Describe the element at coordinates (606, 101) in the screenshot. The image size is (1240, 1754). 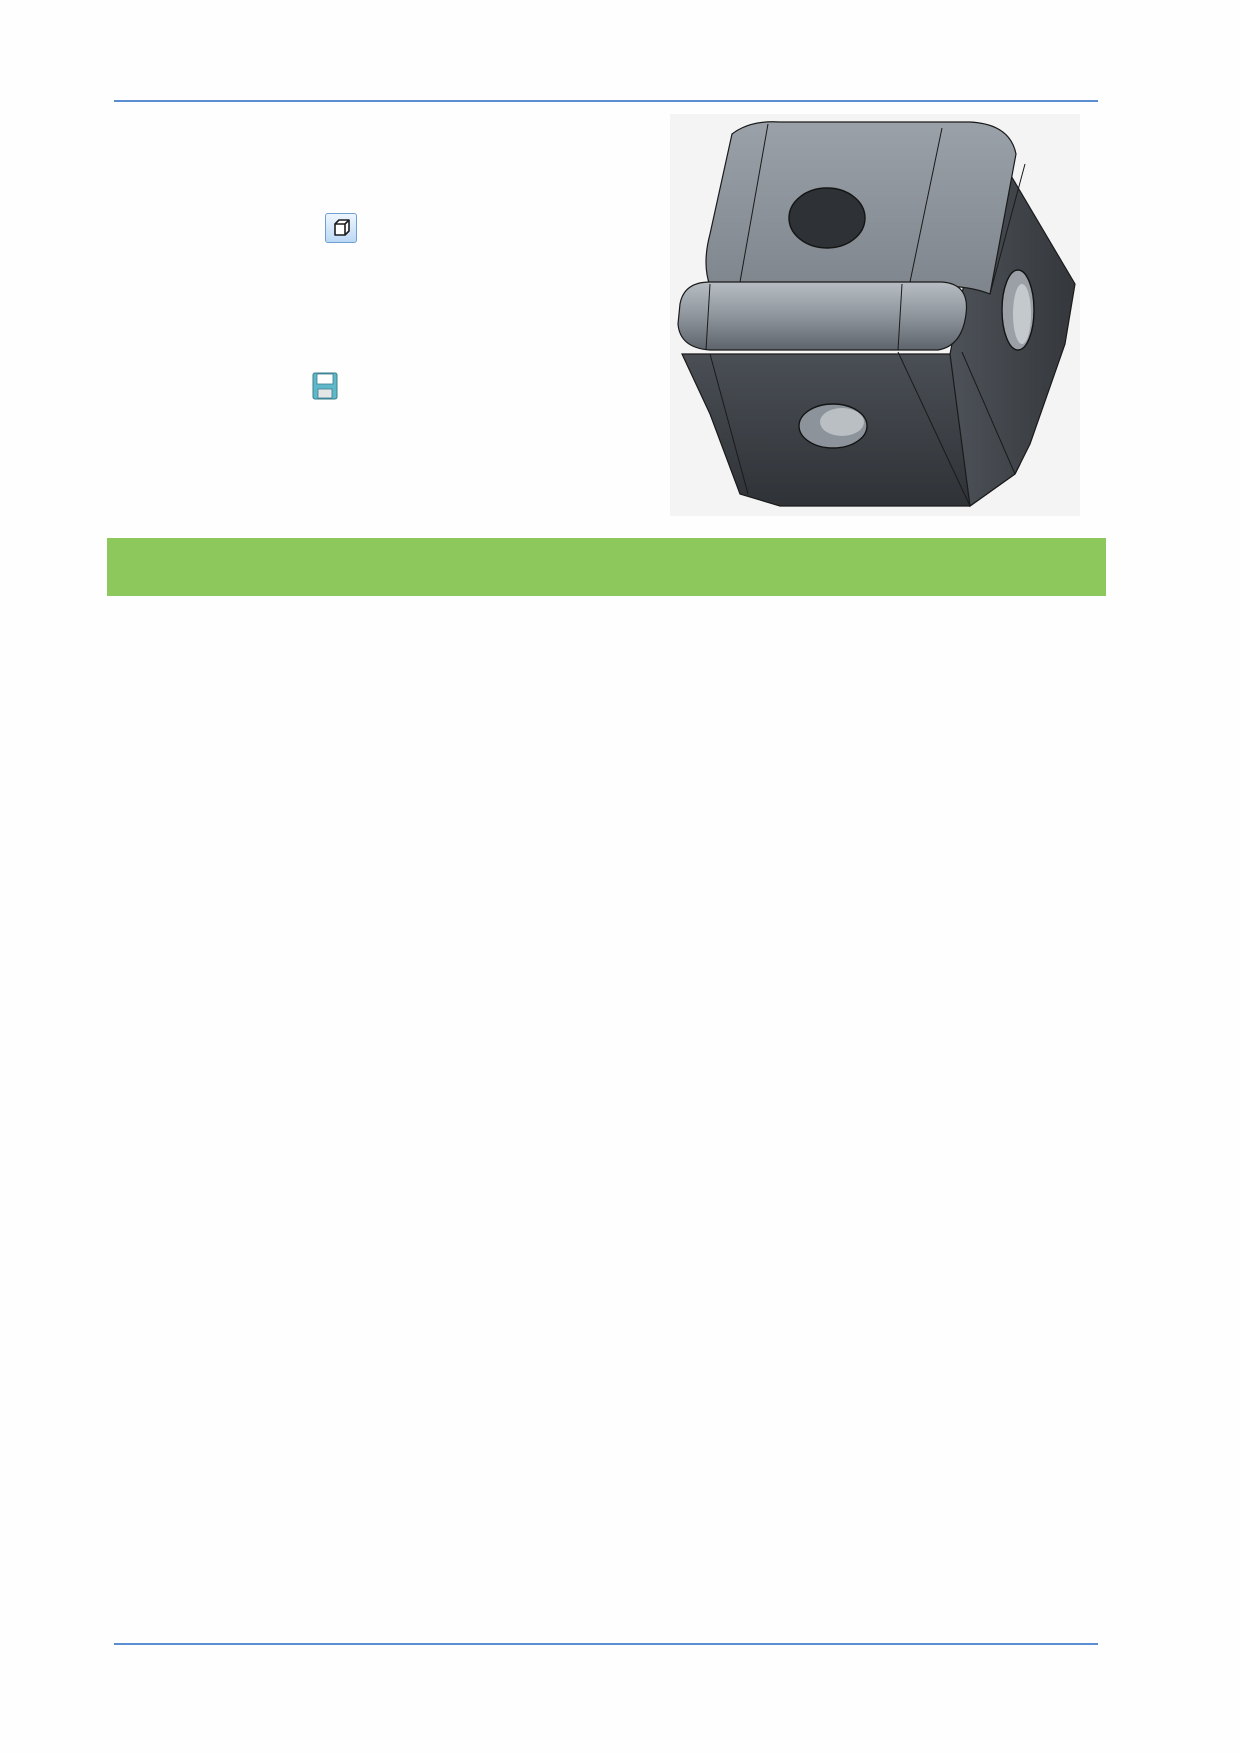
I see `header-rule` at that location.